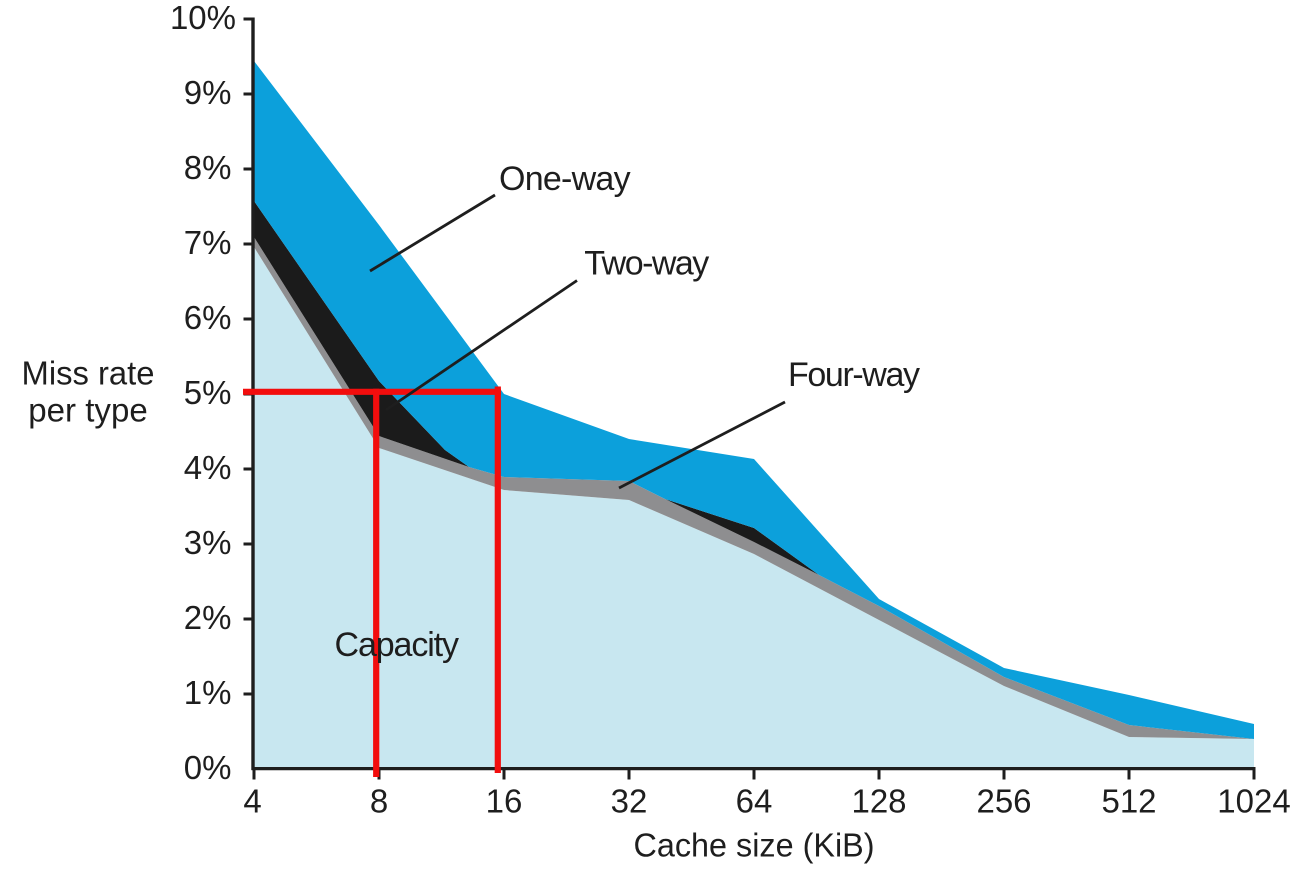  I want to click on svg-text: 512, so click(1128, 801).